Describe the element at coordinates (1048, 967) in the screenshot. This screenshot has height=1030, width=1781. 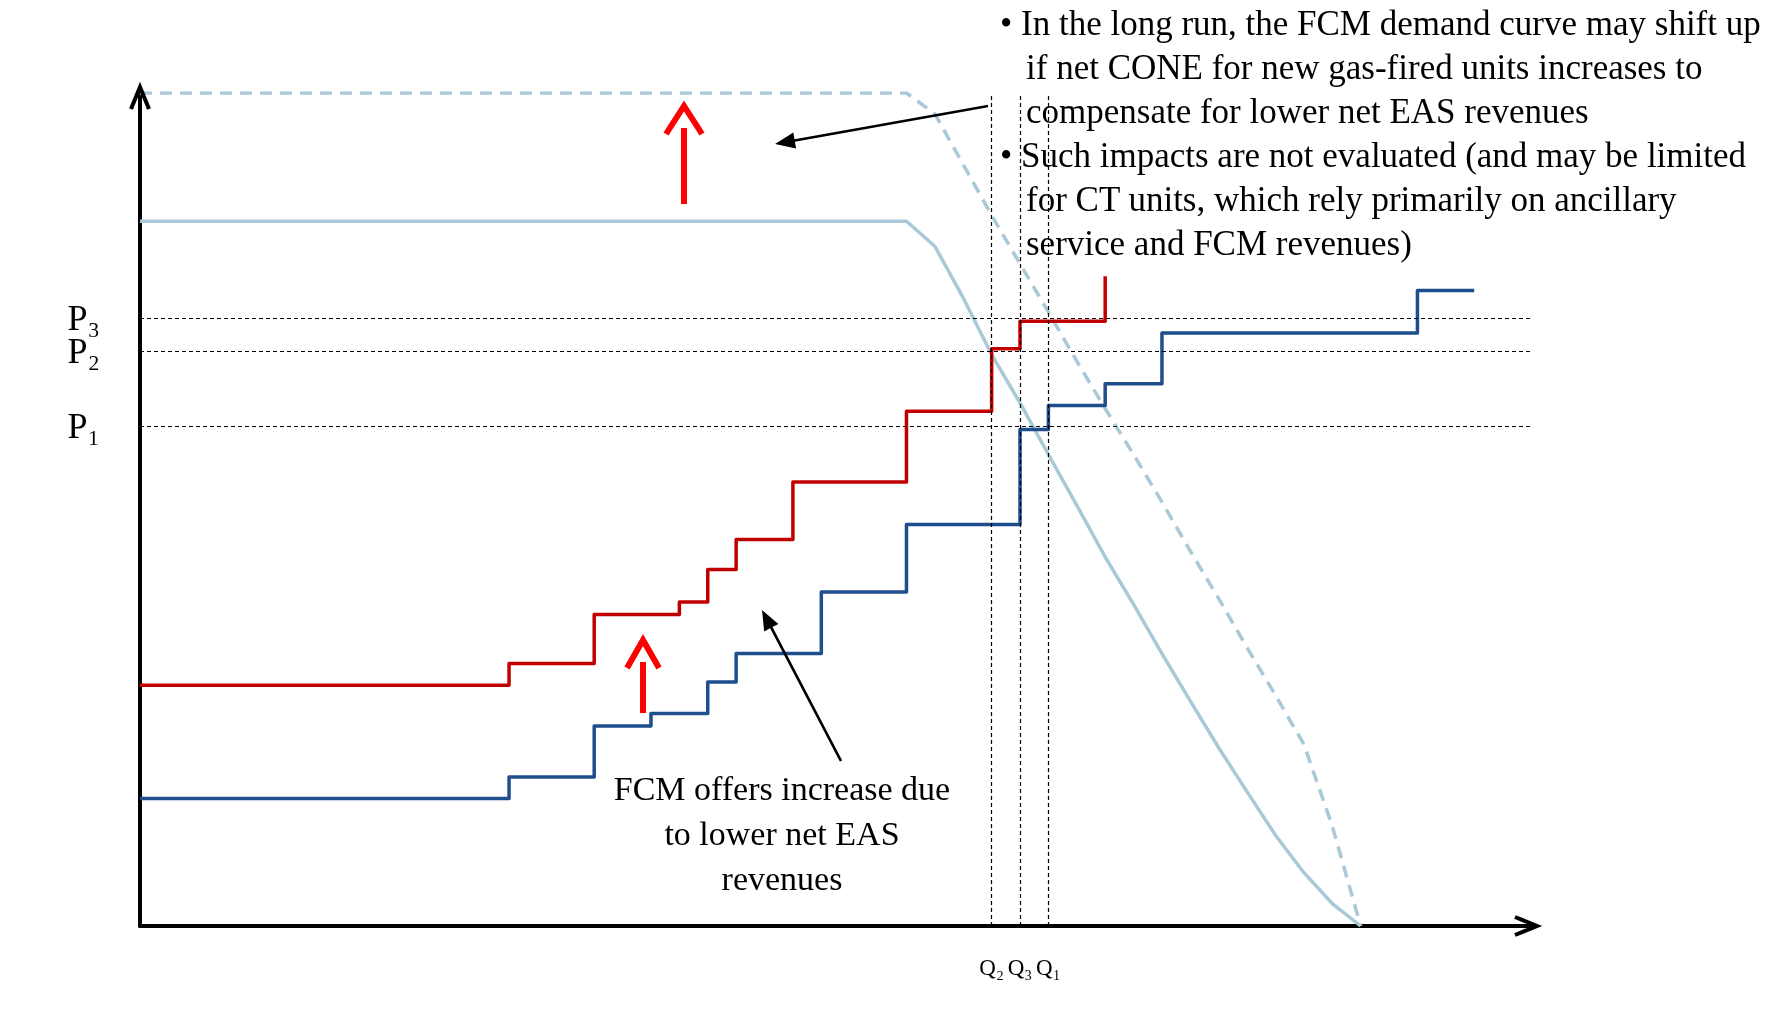
I see `x-tick-label: Q₁` at that location.